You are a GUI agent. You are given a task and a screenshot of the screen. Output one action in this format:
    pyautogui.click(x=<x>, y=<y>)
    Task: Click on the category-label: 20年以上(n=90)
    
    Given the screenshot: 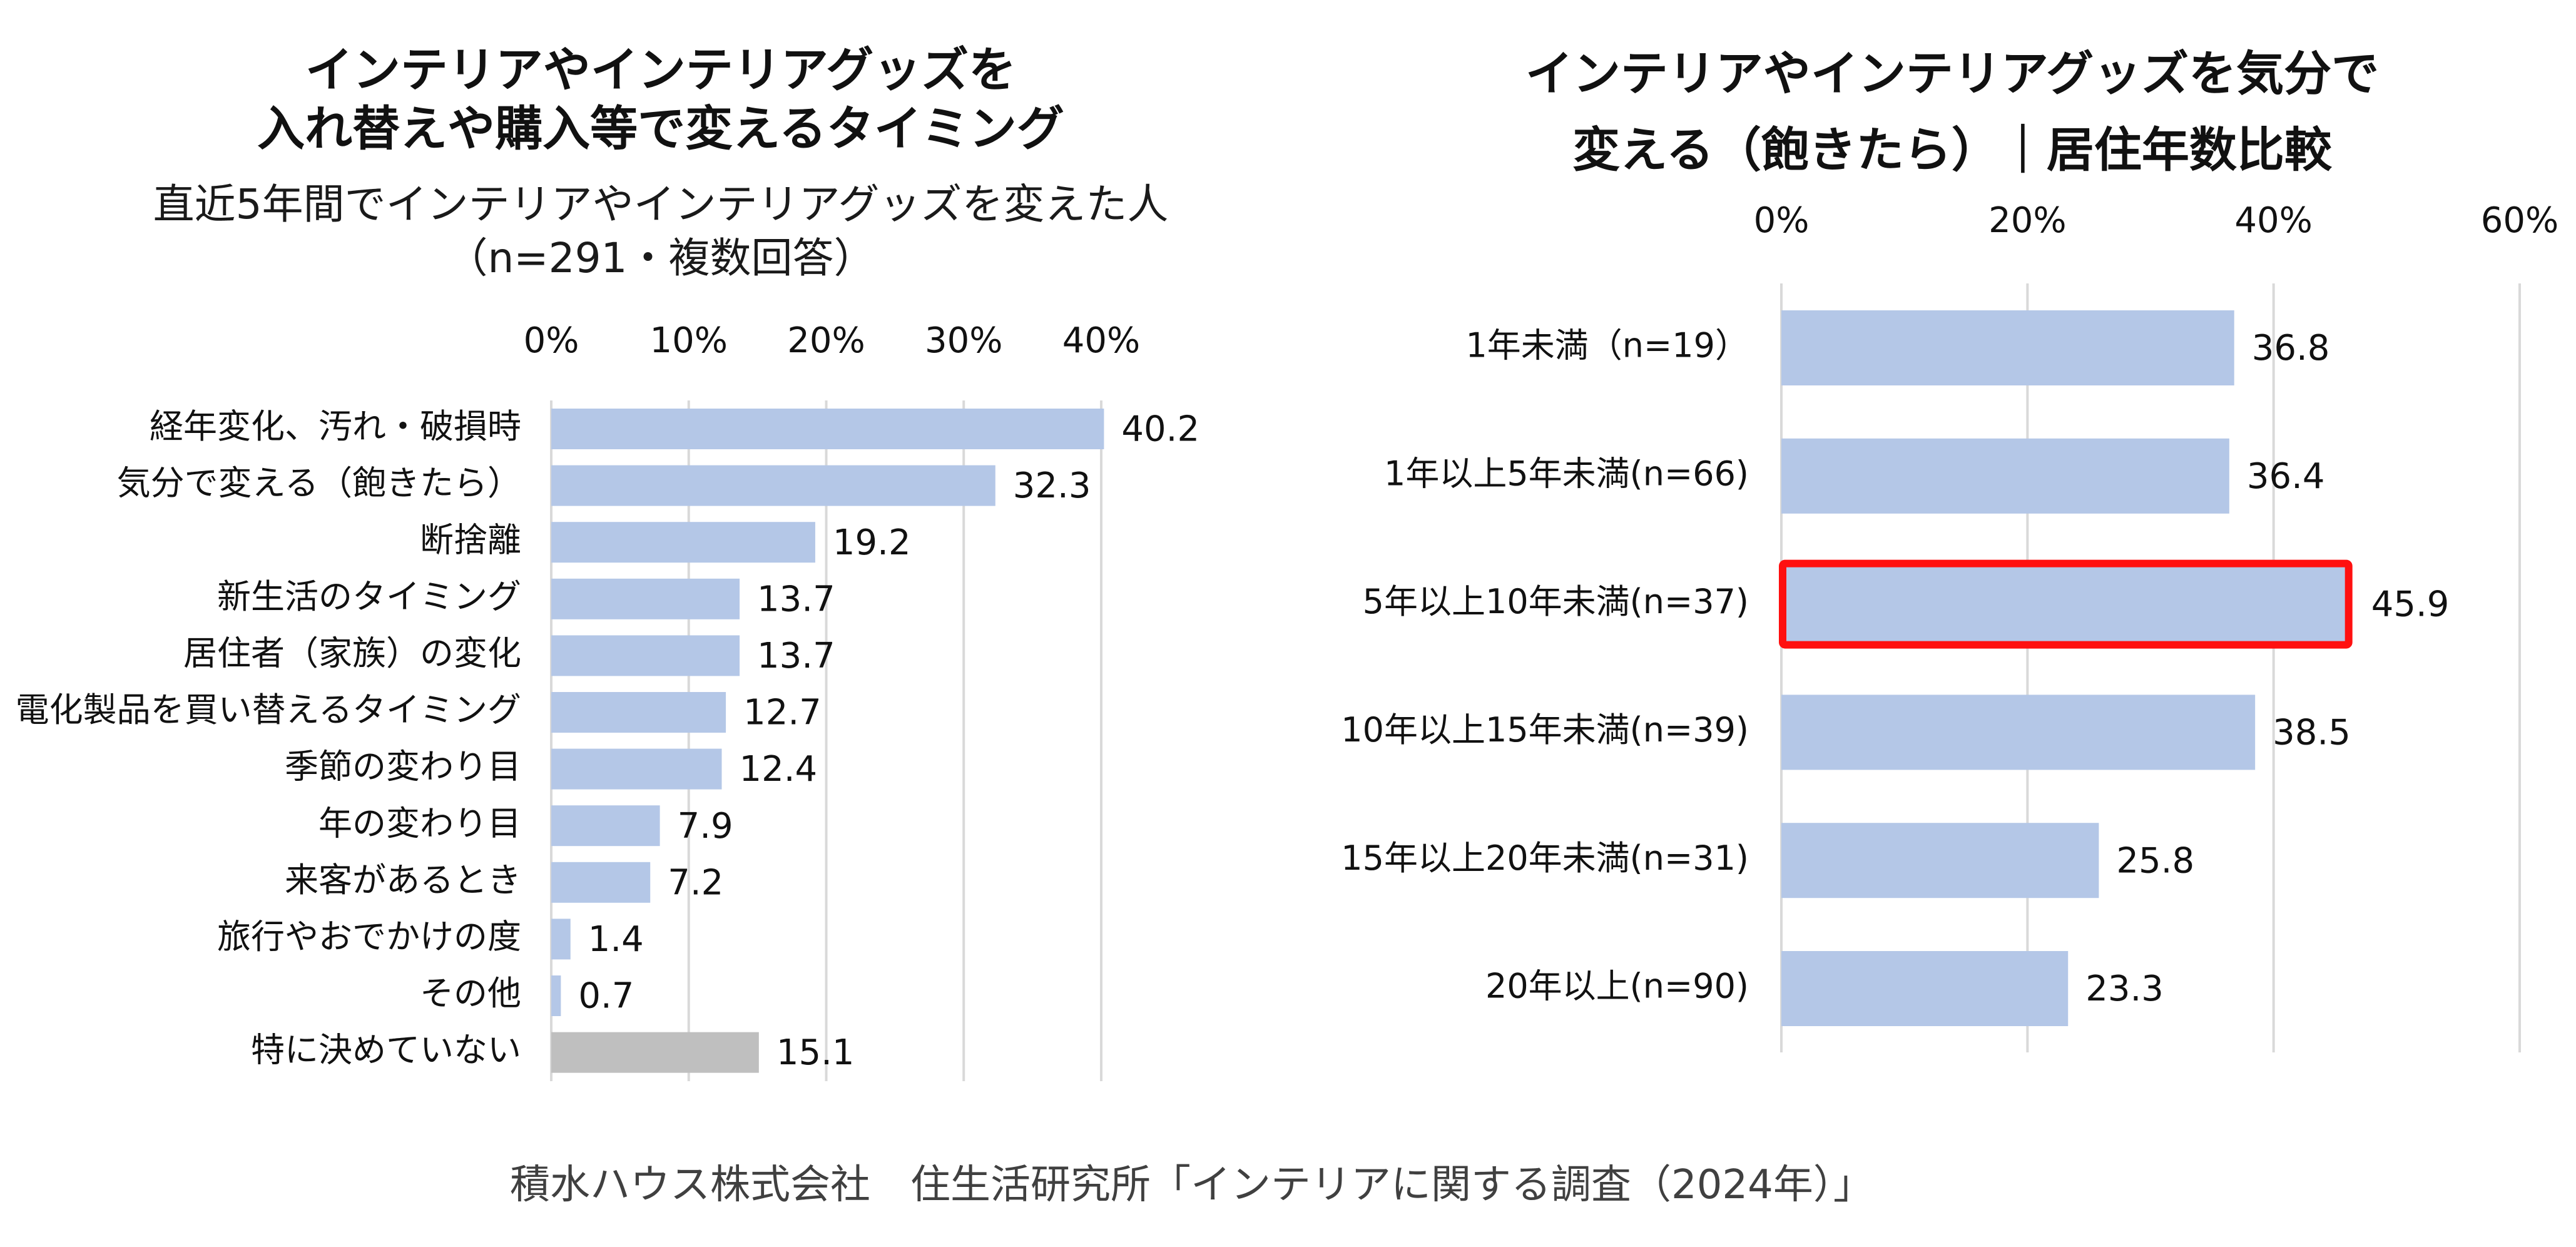 What is the action you would take?
    pyautogui.click(x=1617, y=986)
    